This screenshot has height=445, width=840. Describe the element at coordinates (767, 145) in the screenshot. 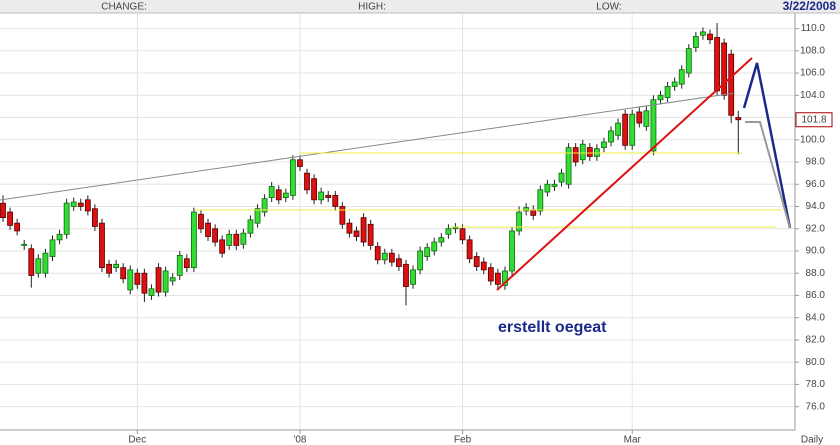

I see `arrow` at that location.